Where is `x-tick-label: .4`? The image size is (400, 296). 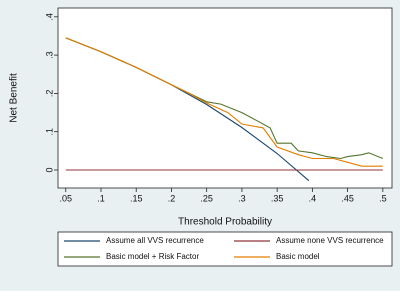
x-tick-label: .4 is located at coordinates (313, 198).